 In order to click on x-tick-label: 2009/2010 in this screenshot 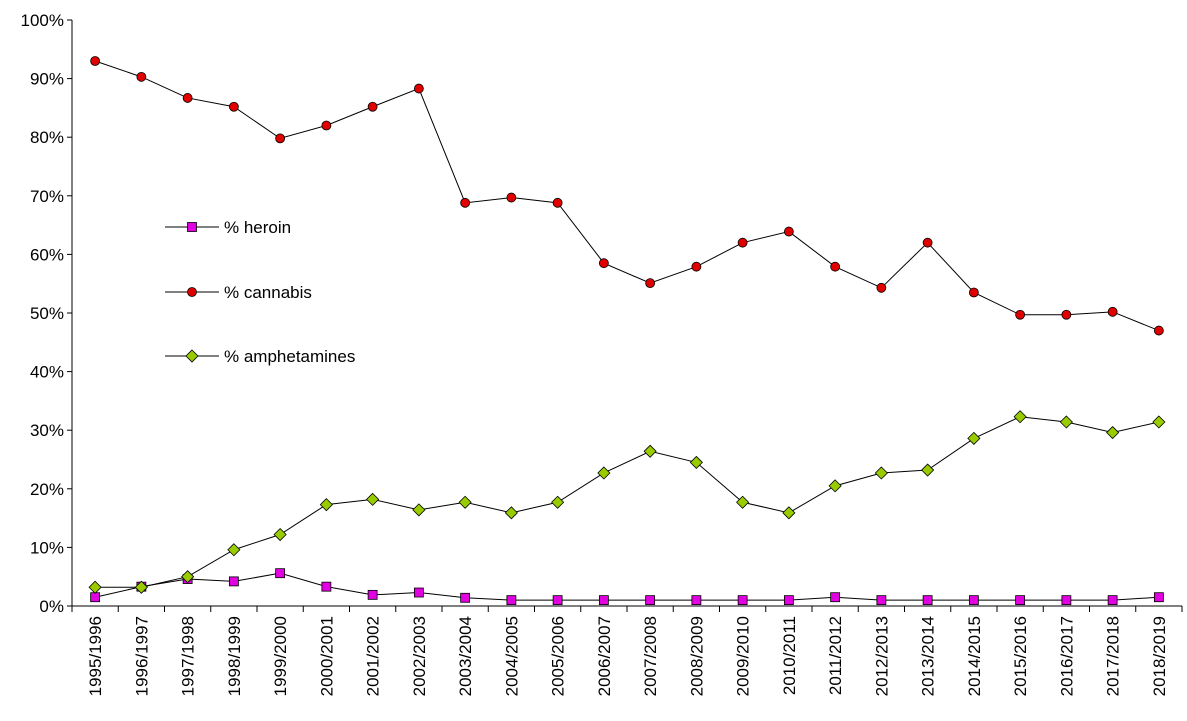, I will do `click(743, 656)`.